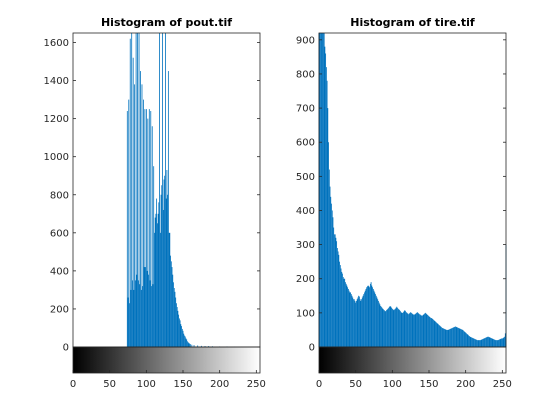 Image resolution: width=560 pixels, height=420 pixels. What do you see at coordinates (109, 384) in the screenshot?
I see `x-tick-label: 50` at bounding box center [109, 384].